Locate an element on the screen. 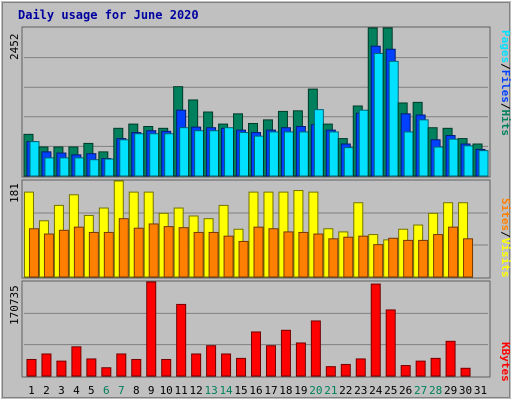 The height and width of the screenshot is (400, 512). x-tick-label: 21 is located at coordinates (330, 390).